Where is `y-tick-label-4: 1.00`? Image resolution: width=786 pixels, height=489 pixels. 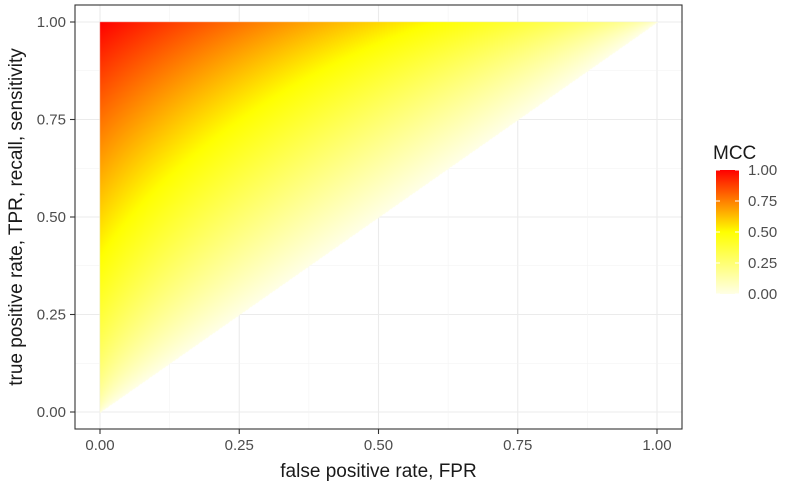
y-tick-label-4: 1.00 is located at coordinates (51, 22).